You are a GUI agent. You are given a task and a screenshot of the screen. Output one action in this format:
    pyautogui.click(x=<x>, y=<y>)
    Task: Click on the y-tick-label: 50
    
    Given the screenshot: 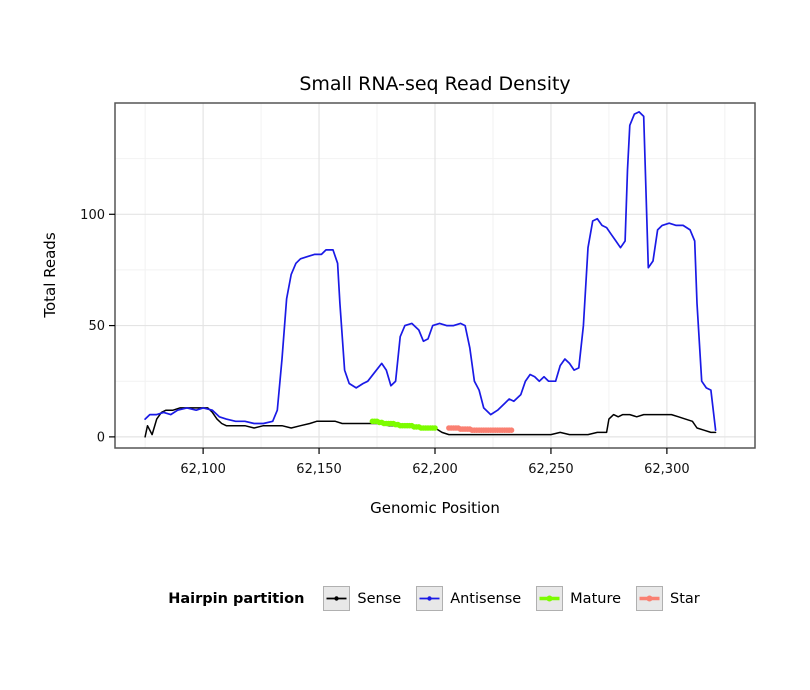 What is the action you would take?
    pyautogui.click(x=96, y=326)
    